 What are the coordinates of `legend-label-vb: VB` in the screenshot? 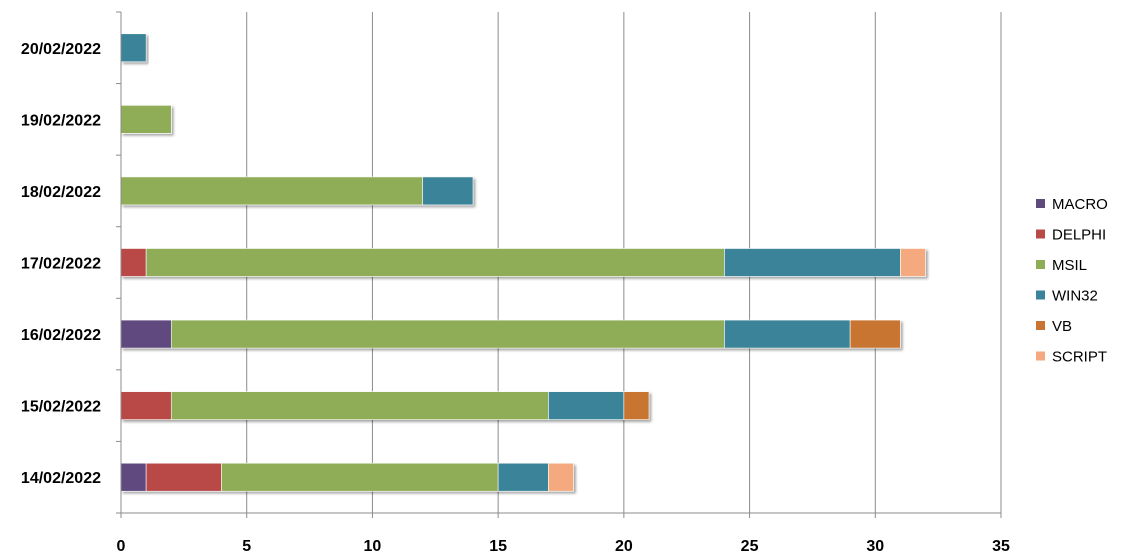 It's located at (1062, 326).